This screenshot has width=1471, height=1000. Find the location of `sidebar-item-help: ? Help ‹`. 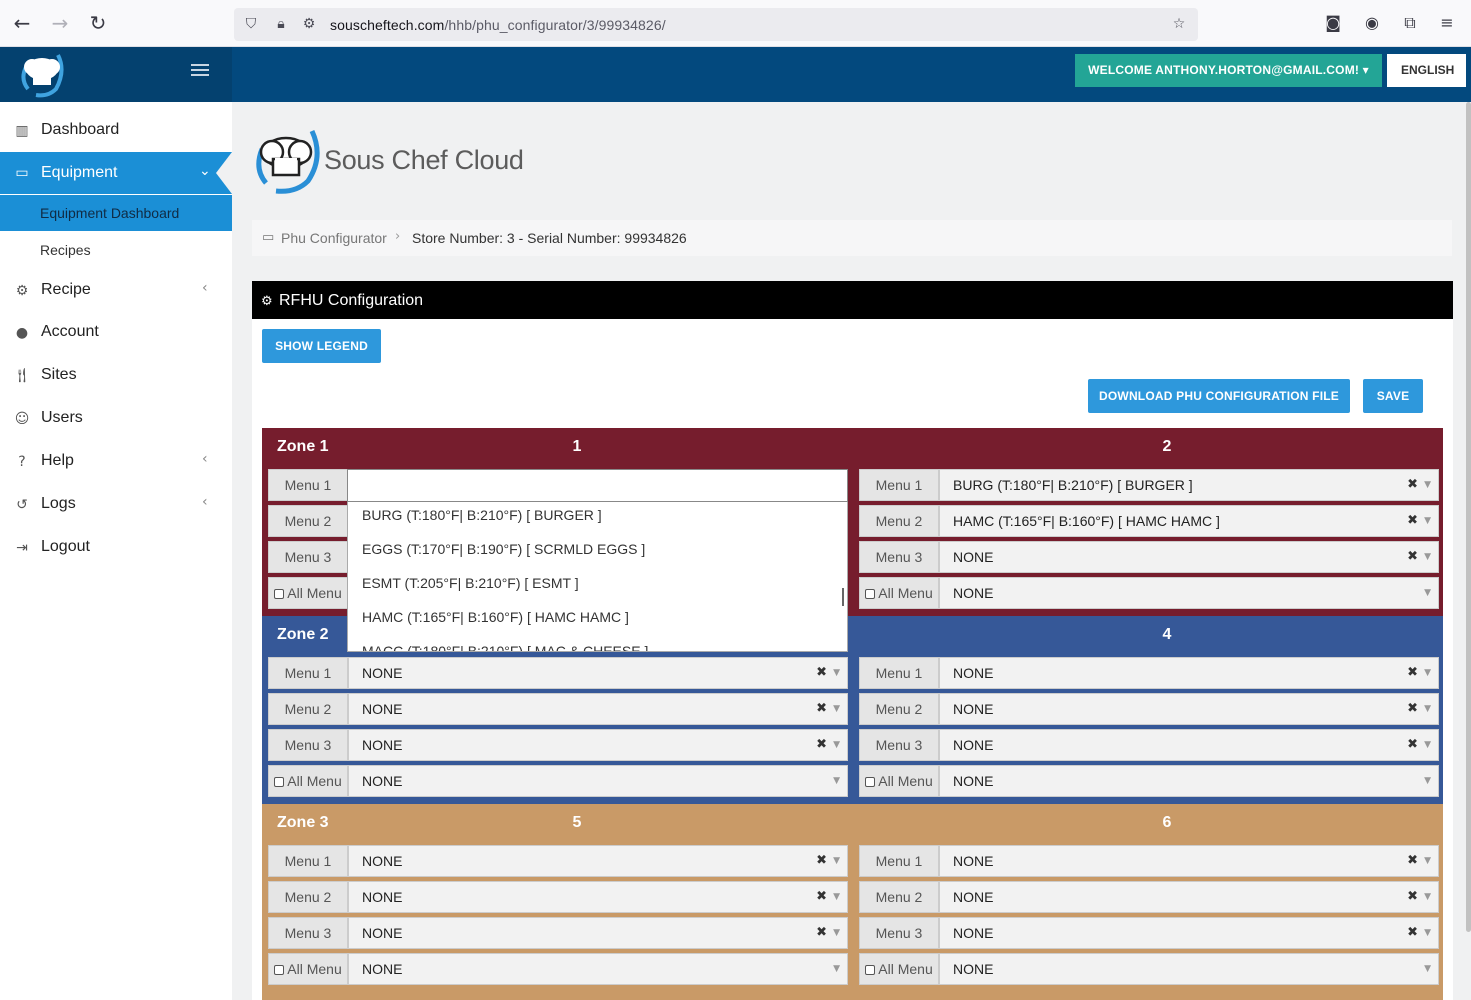

sidebar-item-help: ? Help ‹ is located at coordinates (116, 461).